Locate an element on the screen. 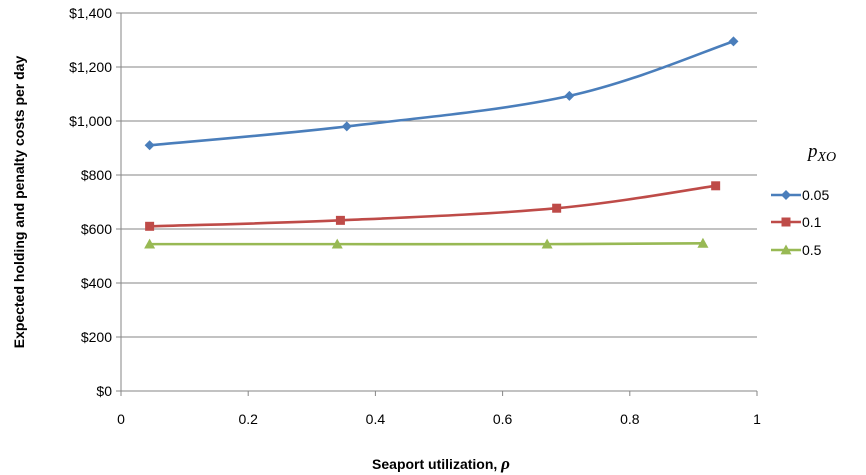 Image resolution: width=866 pixels, height=475 pixels. y-tick-label: $600 is located at coordinates (96, 229).